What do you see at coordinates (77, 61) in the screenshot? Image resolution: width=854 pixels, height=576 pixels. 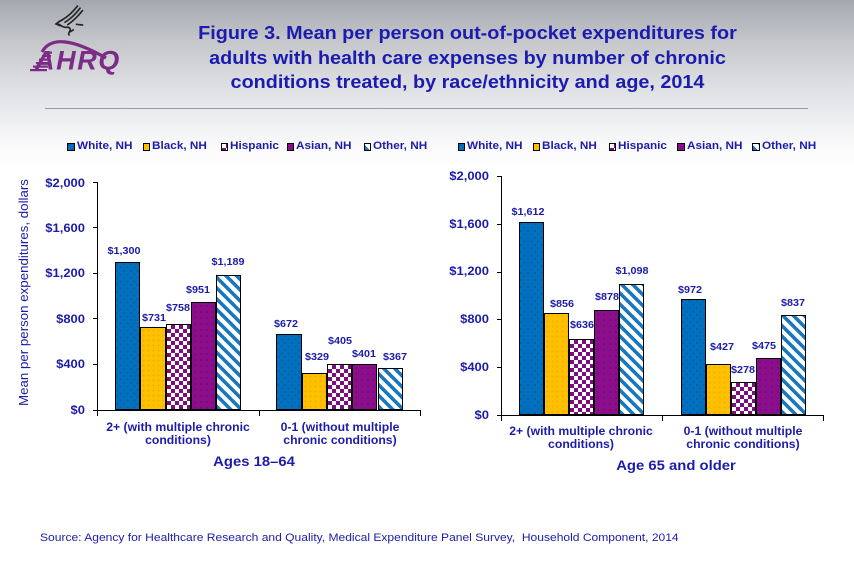 I see `svg-text: AHRQ` at bounding box center [77, 61].